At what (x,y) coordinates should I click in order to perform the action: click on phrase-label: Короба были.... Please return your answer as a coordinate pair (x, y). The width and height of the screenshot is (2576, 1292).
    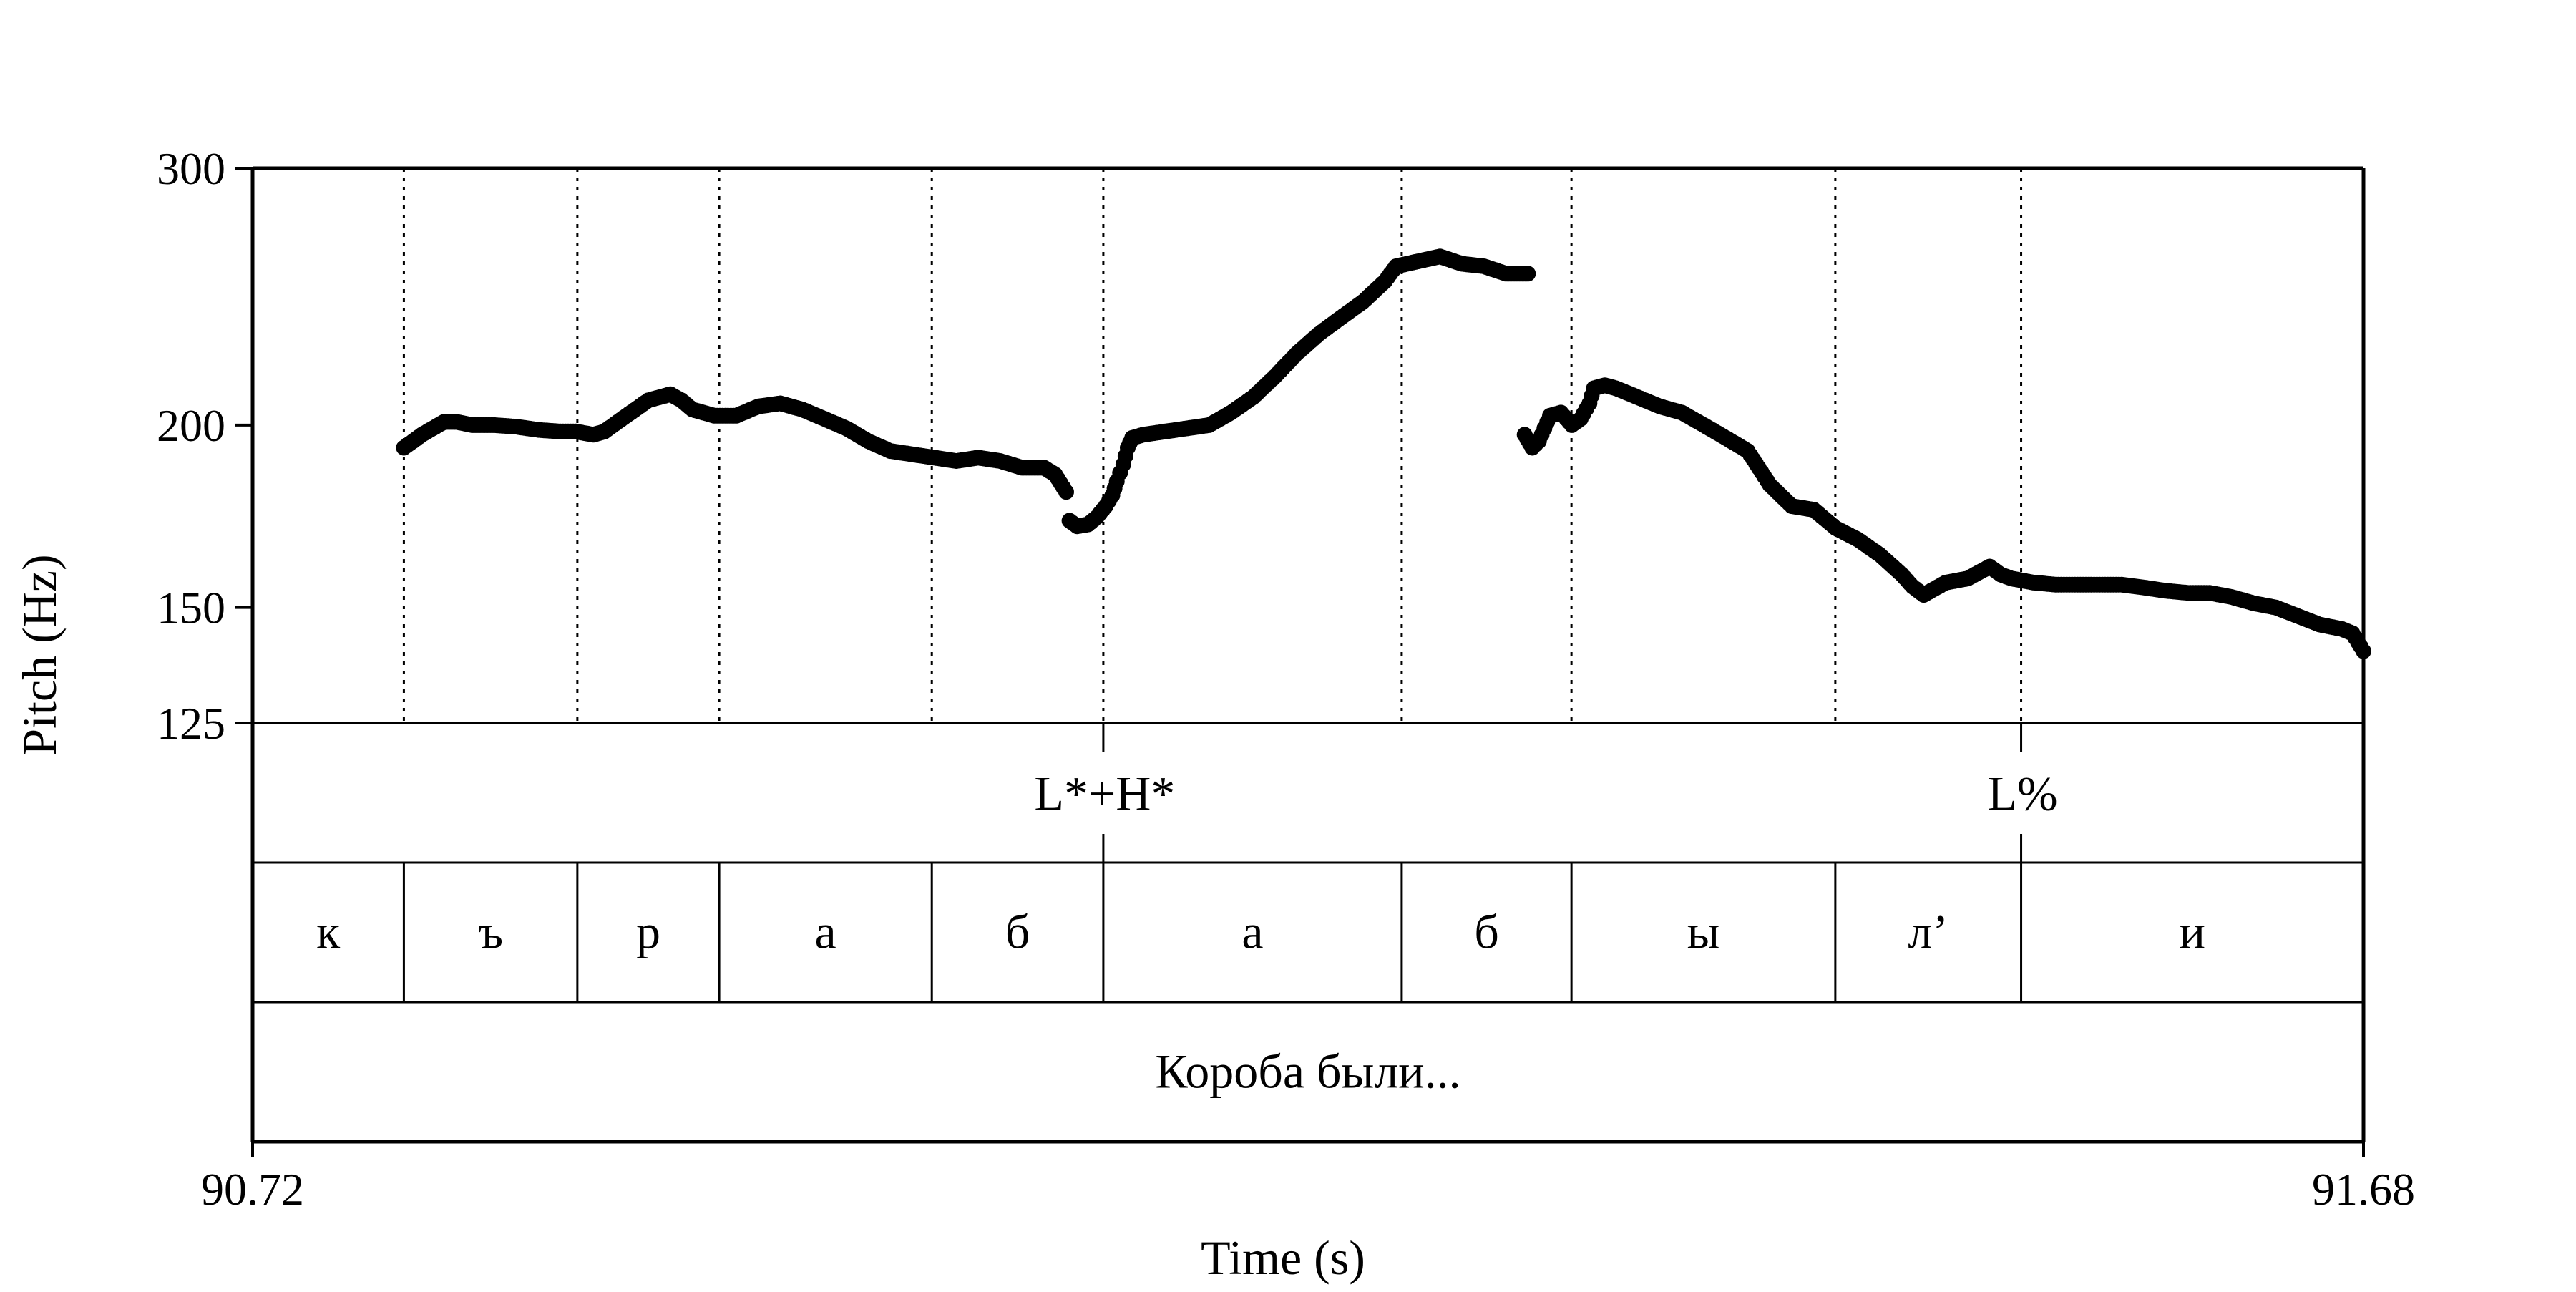
    Looking at the image, I should click on (1307, 1071).